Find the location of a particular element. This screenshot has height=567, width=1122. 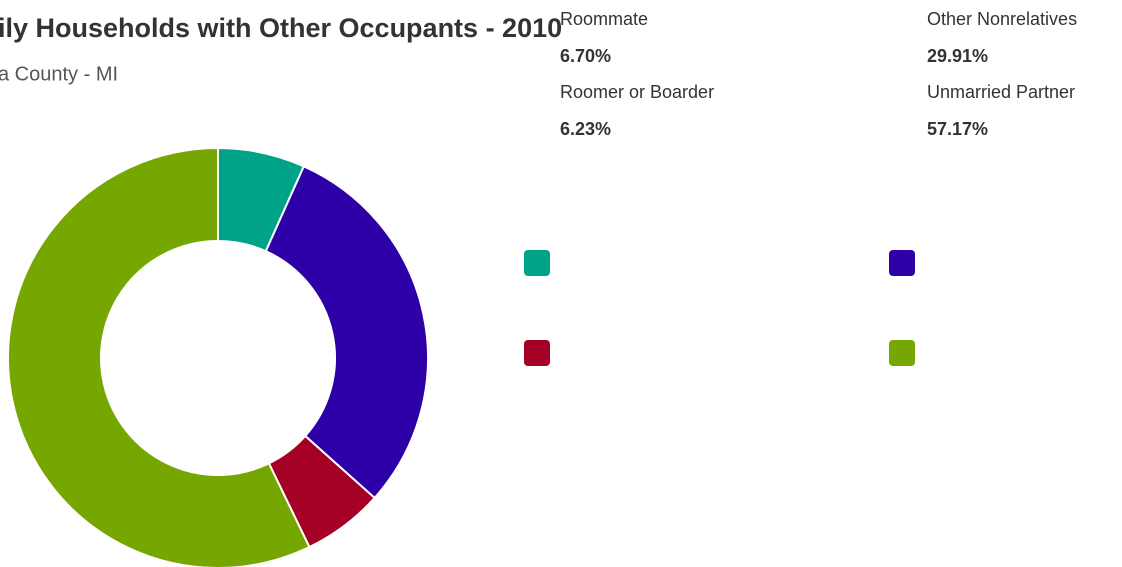

legend-value: 57.17% is located at coordinates (957, 129).